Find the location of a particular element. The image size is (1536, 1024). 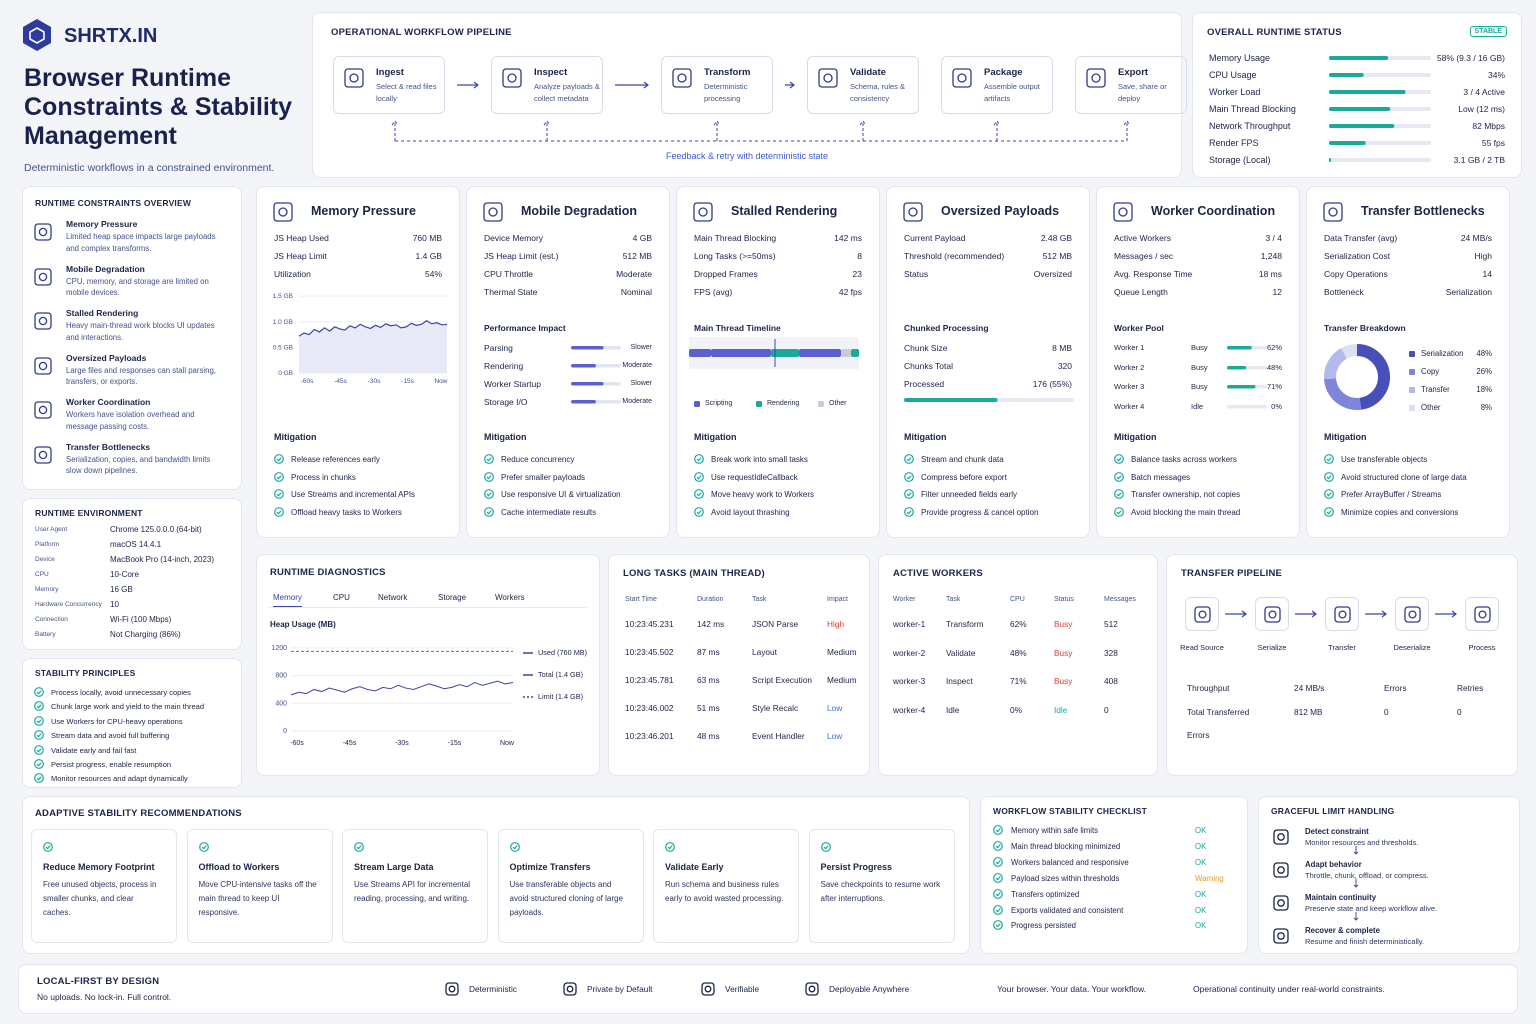

principle: Use Workers for CPU-heavy operations is located at coordinates (117, 721).